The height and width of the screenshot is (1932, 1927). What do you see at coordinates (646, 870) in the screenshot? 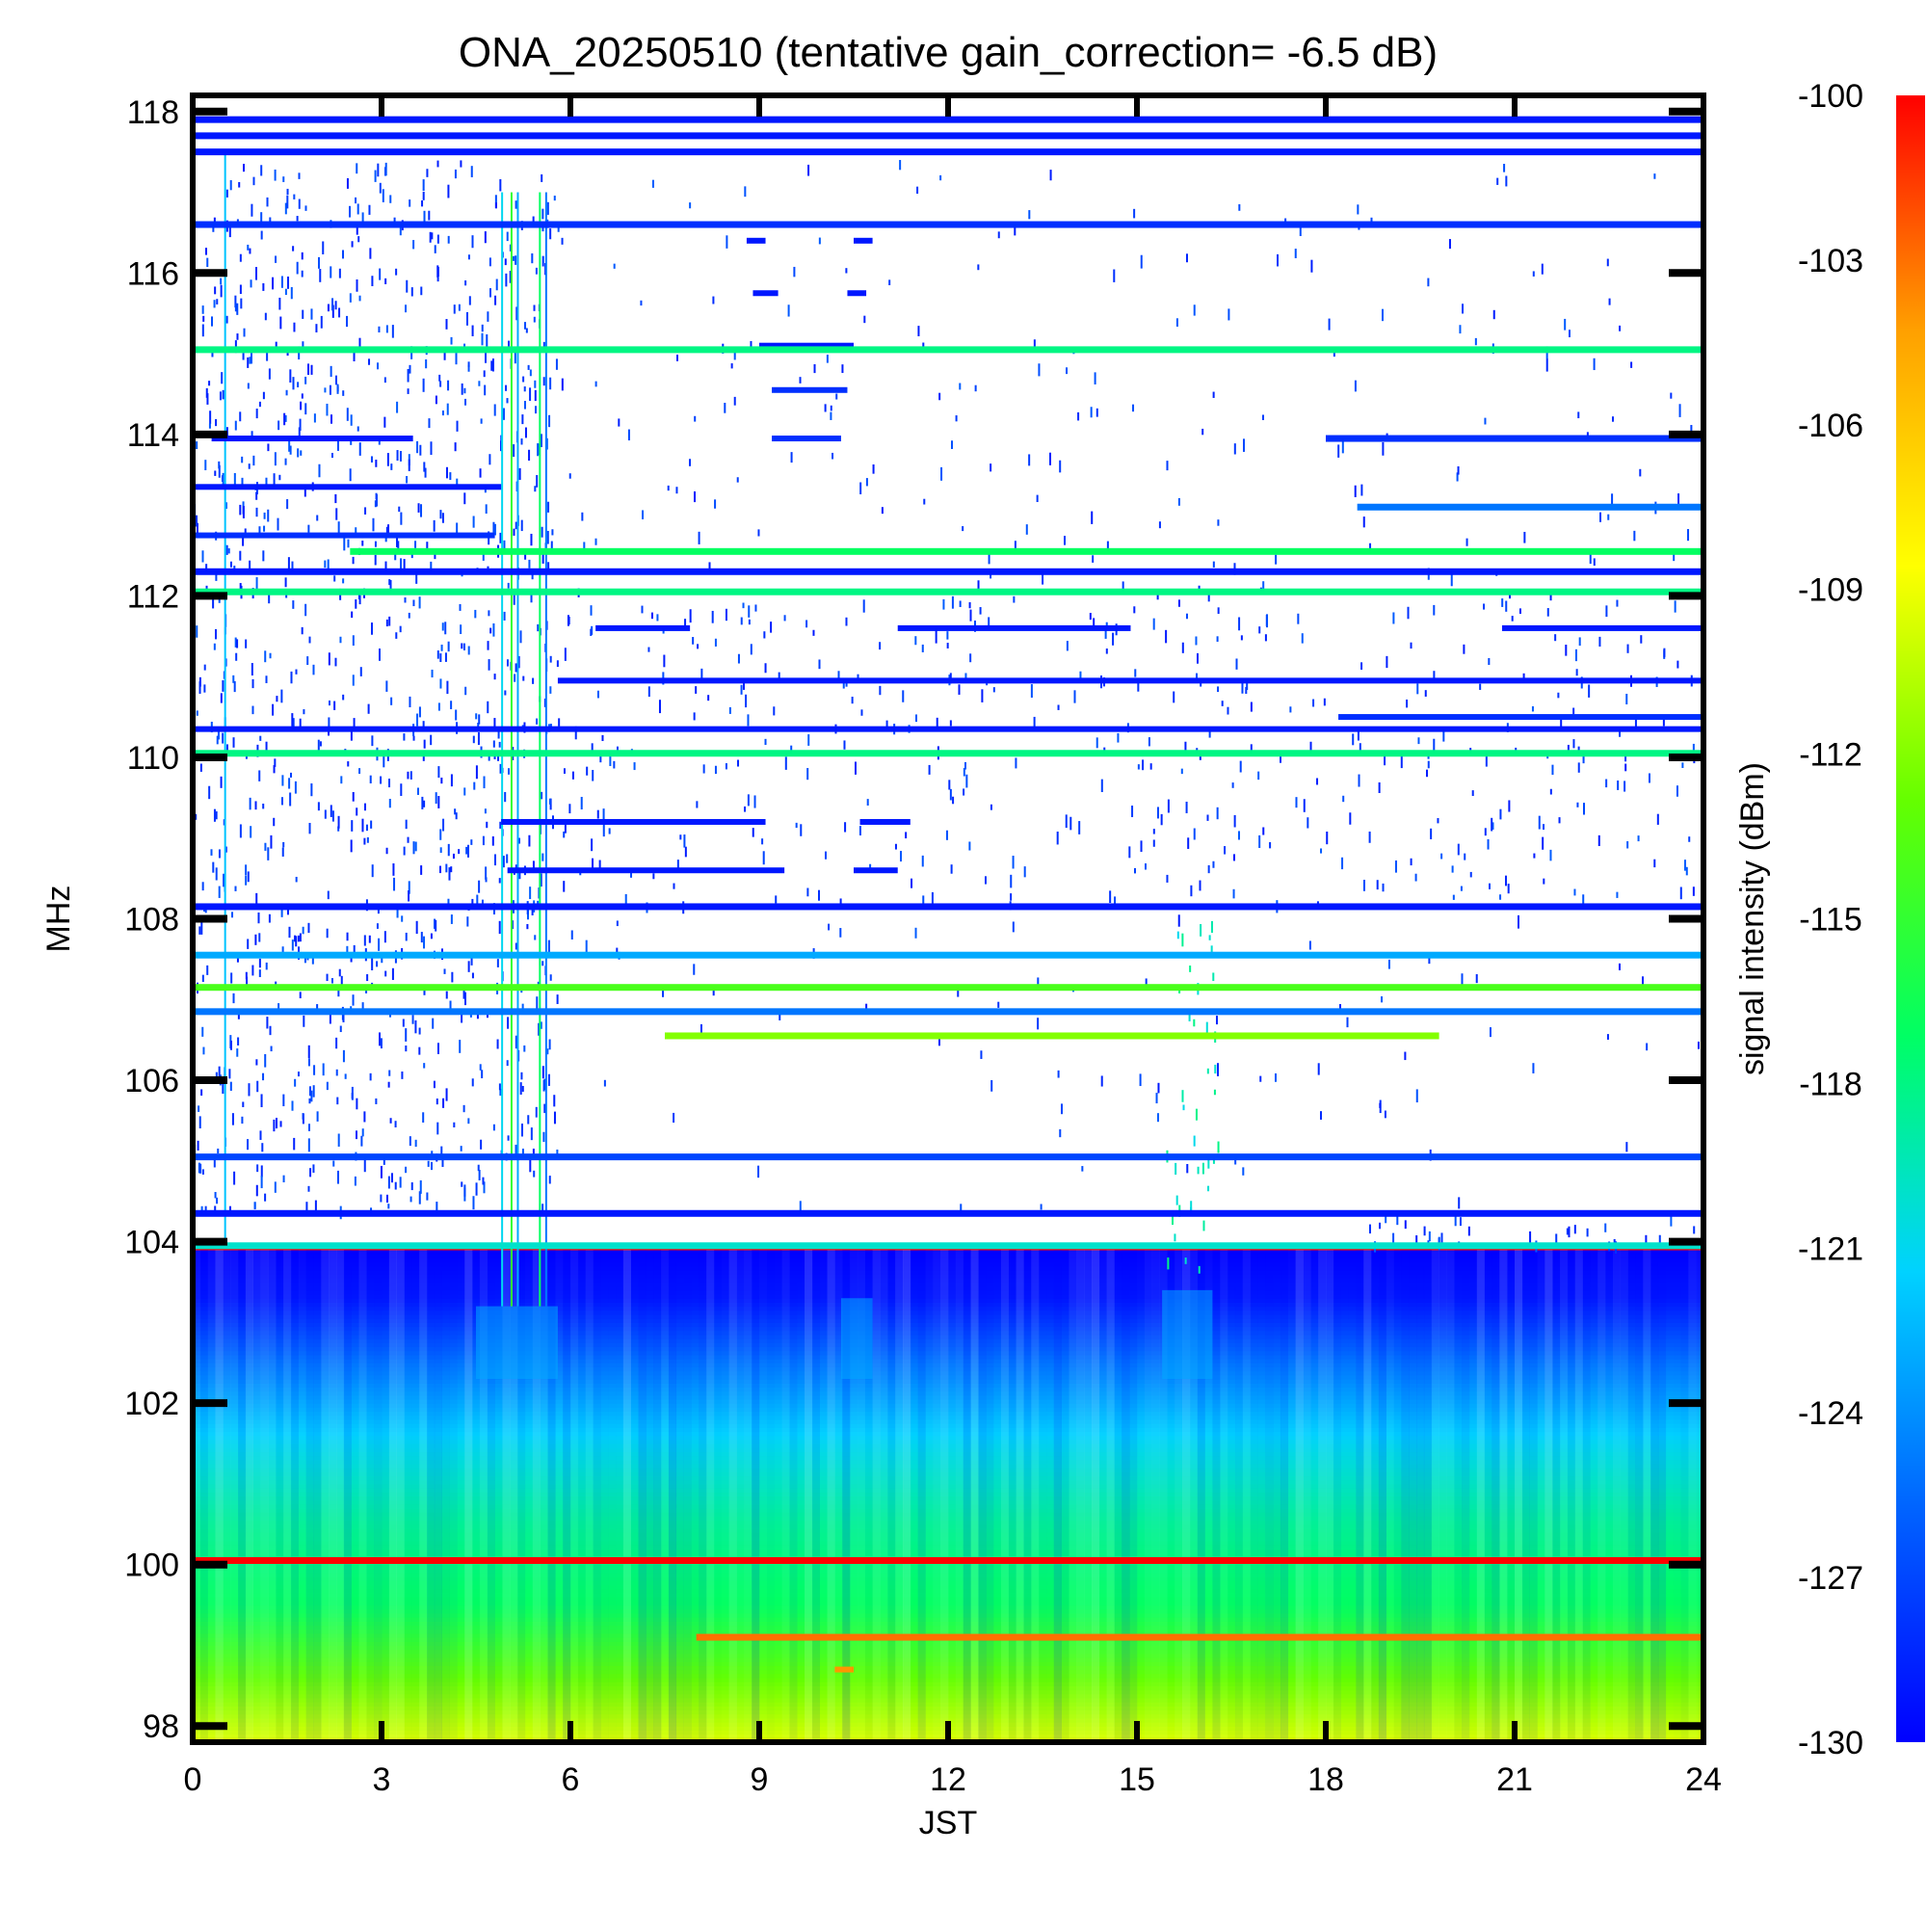
I see `signal-segment` at bounding box center [646, 870].